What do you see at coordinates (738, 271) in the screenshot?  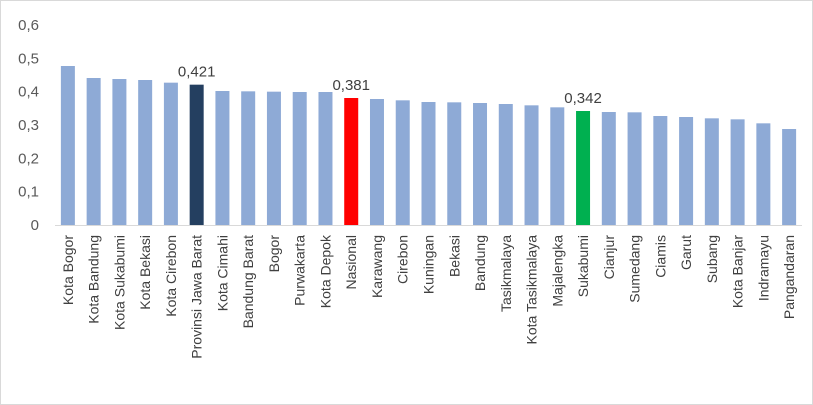 I see `x-tick-label: Kota Banjar` at bounding box center [738, 271].